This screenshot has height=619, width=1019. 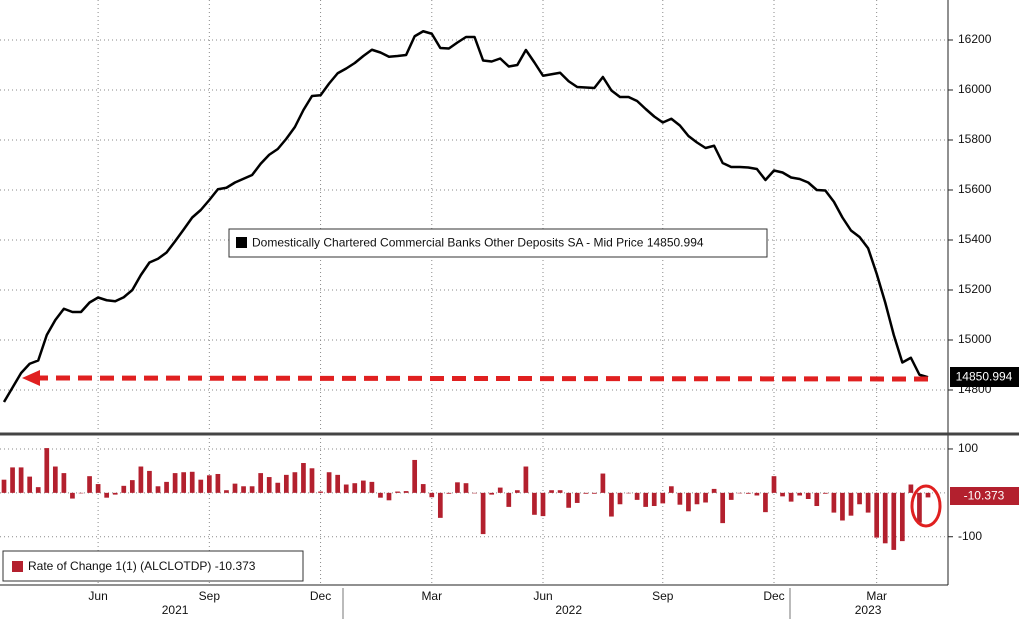 What do you see at coordinates (975, 339) in the screenshot?
I see `y-tick-label: 15000` at bounding box center [975, 339].